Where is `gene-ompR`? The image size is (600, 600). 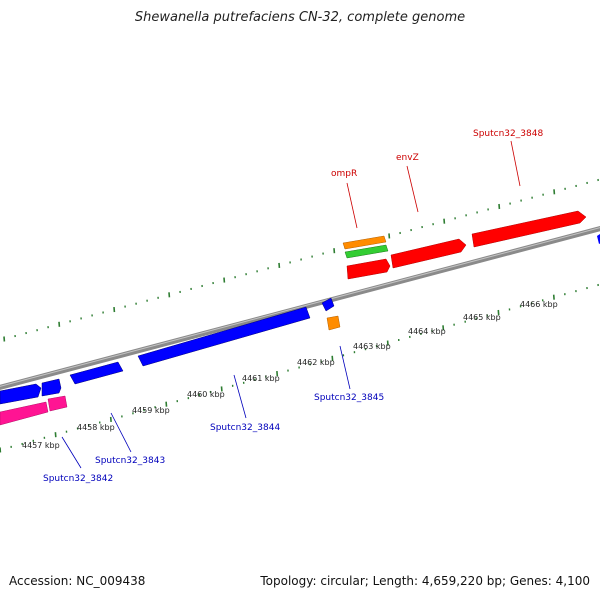 gene-ompR is located at coordinates (368, 269).